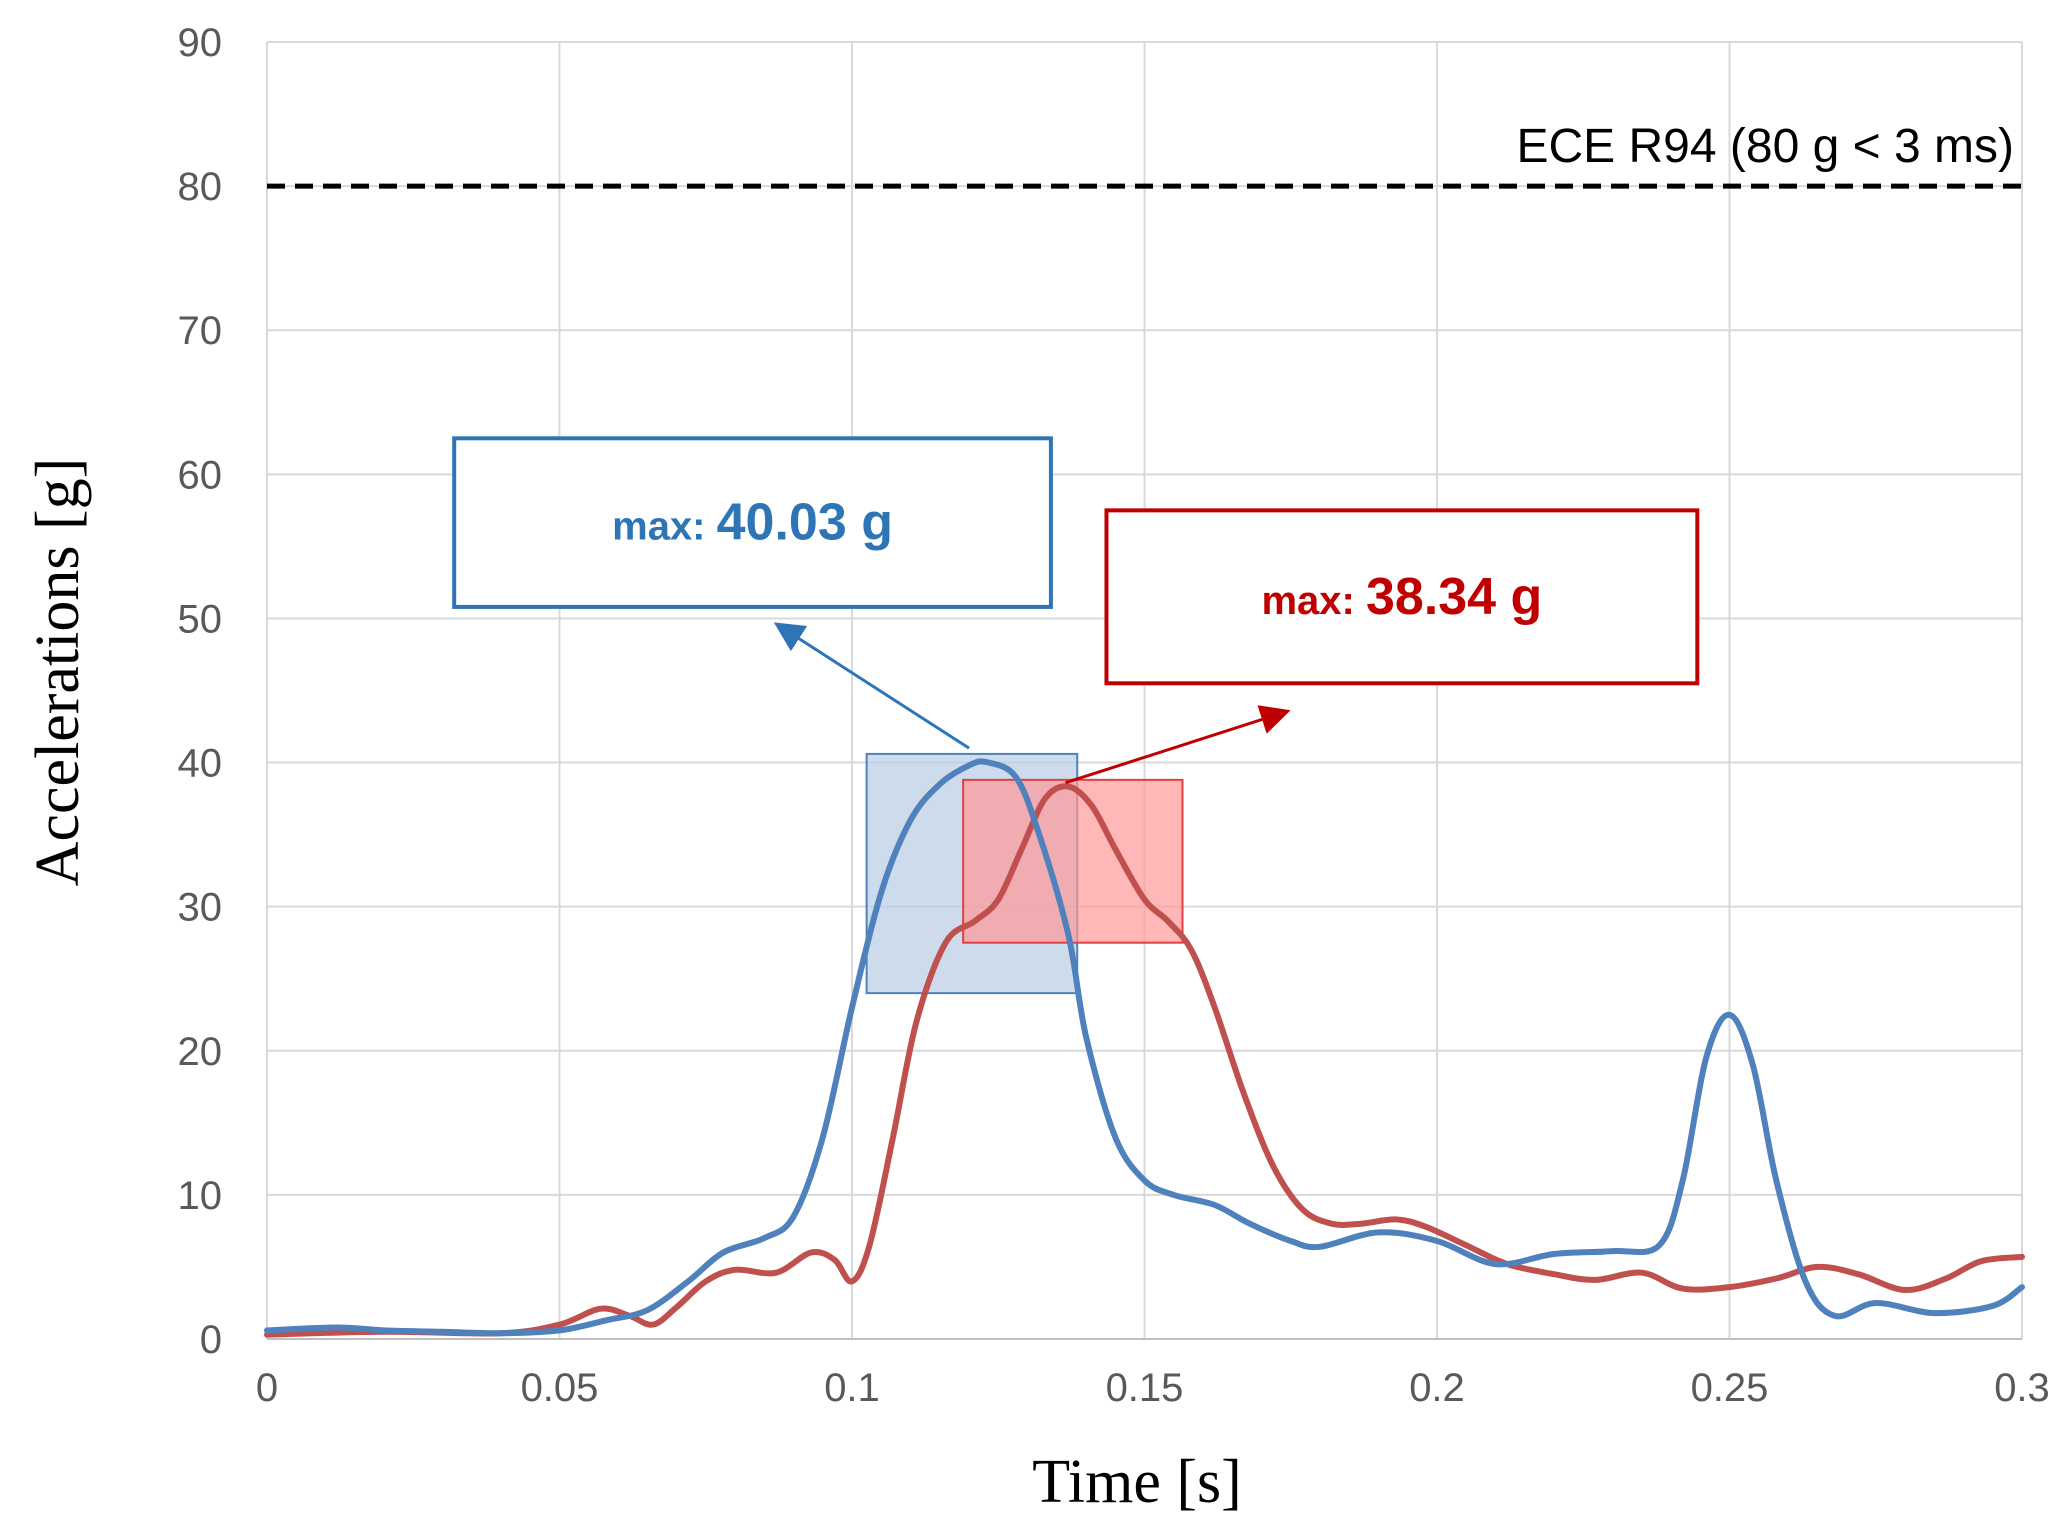  What do you see at coordinates (267, 1388) in the screenshot?
I see `x-tick-label: 0` at bounding box center [267, 1388].